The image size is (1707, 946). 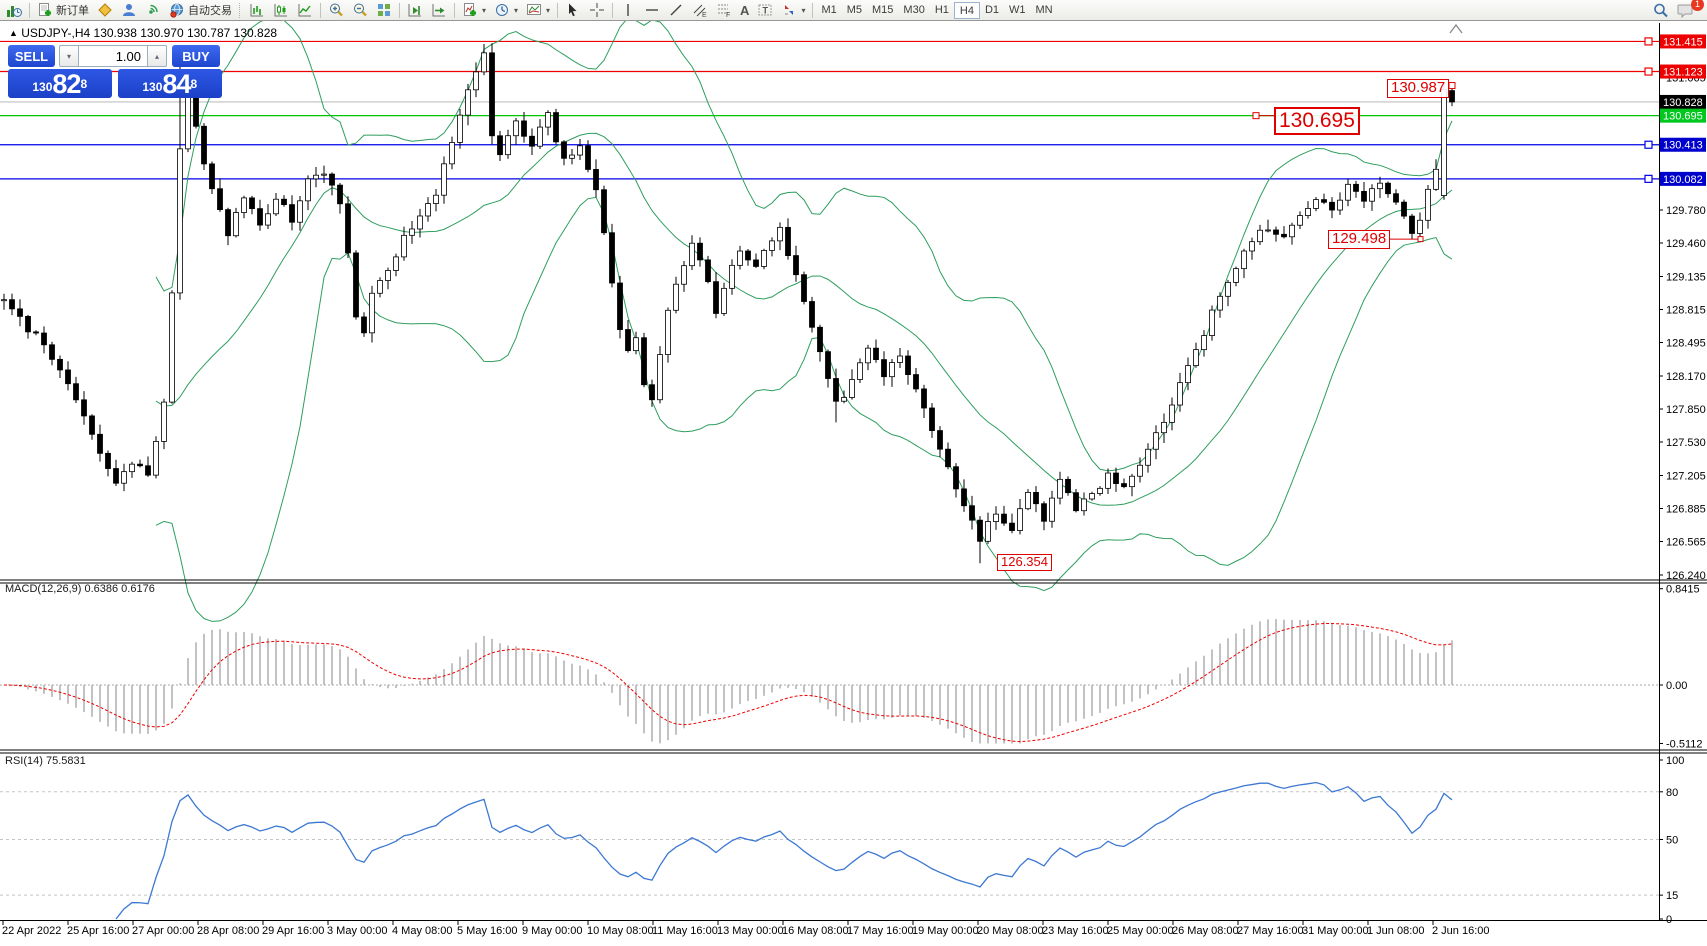 I want to click on shift-end-icon, so click(x=415, y=10).